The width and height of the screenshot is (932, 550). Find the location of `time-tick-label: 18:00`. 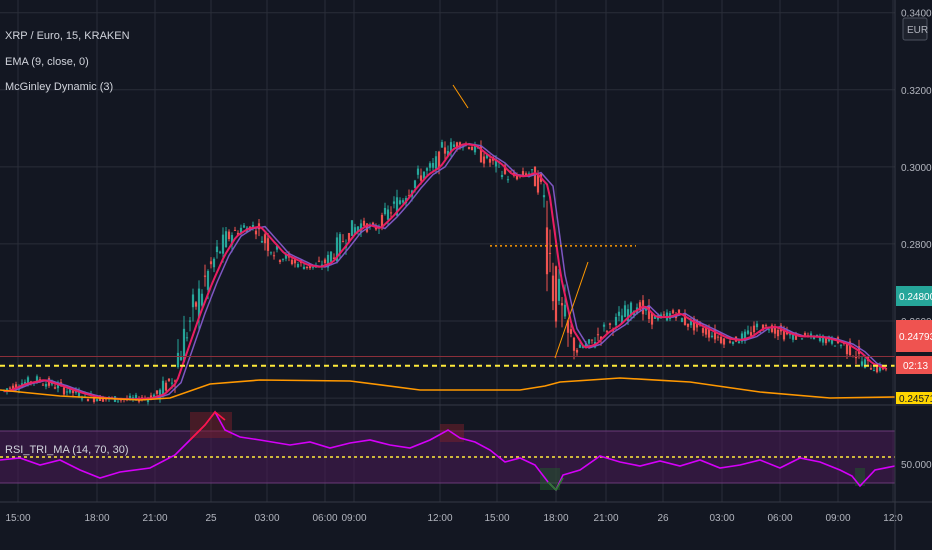

time-tick-label: 18:00 is located at coordinates (555, 518).